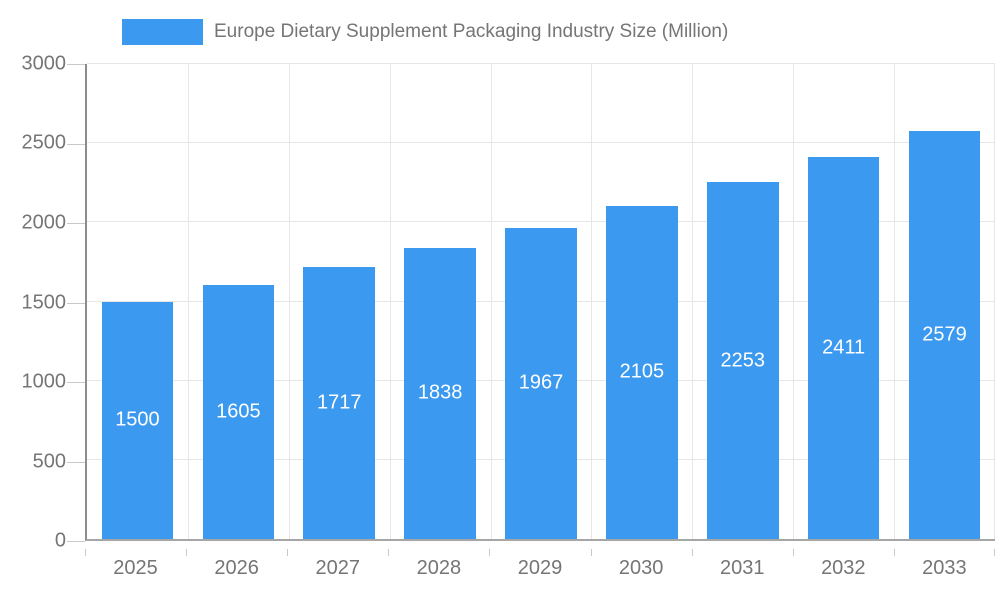  I want to click on bar-2031: 2253, so click(742, 360).